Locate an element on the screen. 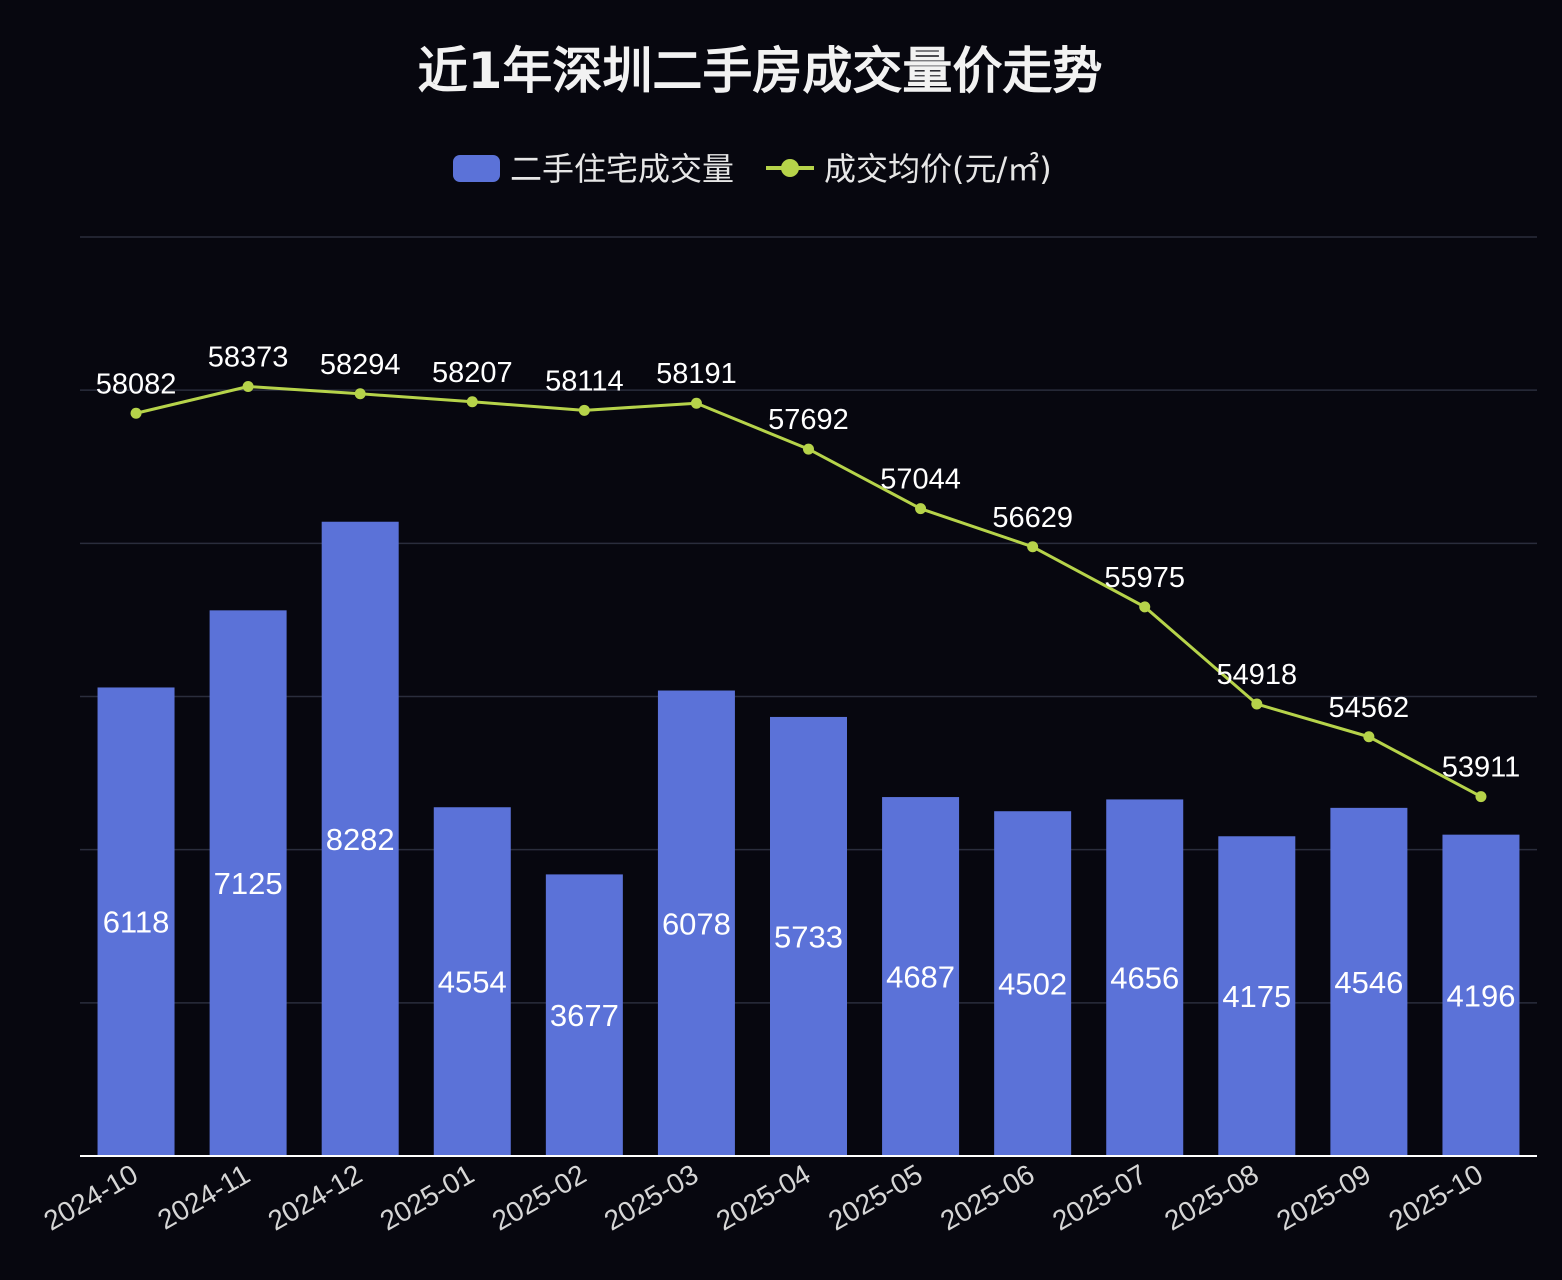 The height and width of the screenshot is (1280, 1562). bar-value-label: 4196 is located at coordinates (1480, 995).